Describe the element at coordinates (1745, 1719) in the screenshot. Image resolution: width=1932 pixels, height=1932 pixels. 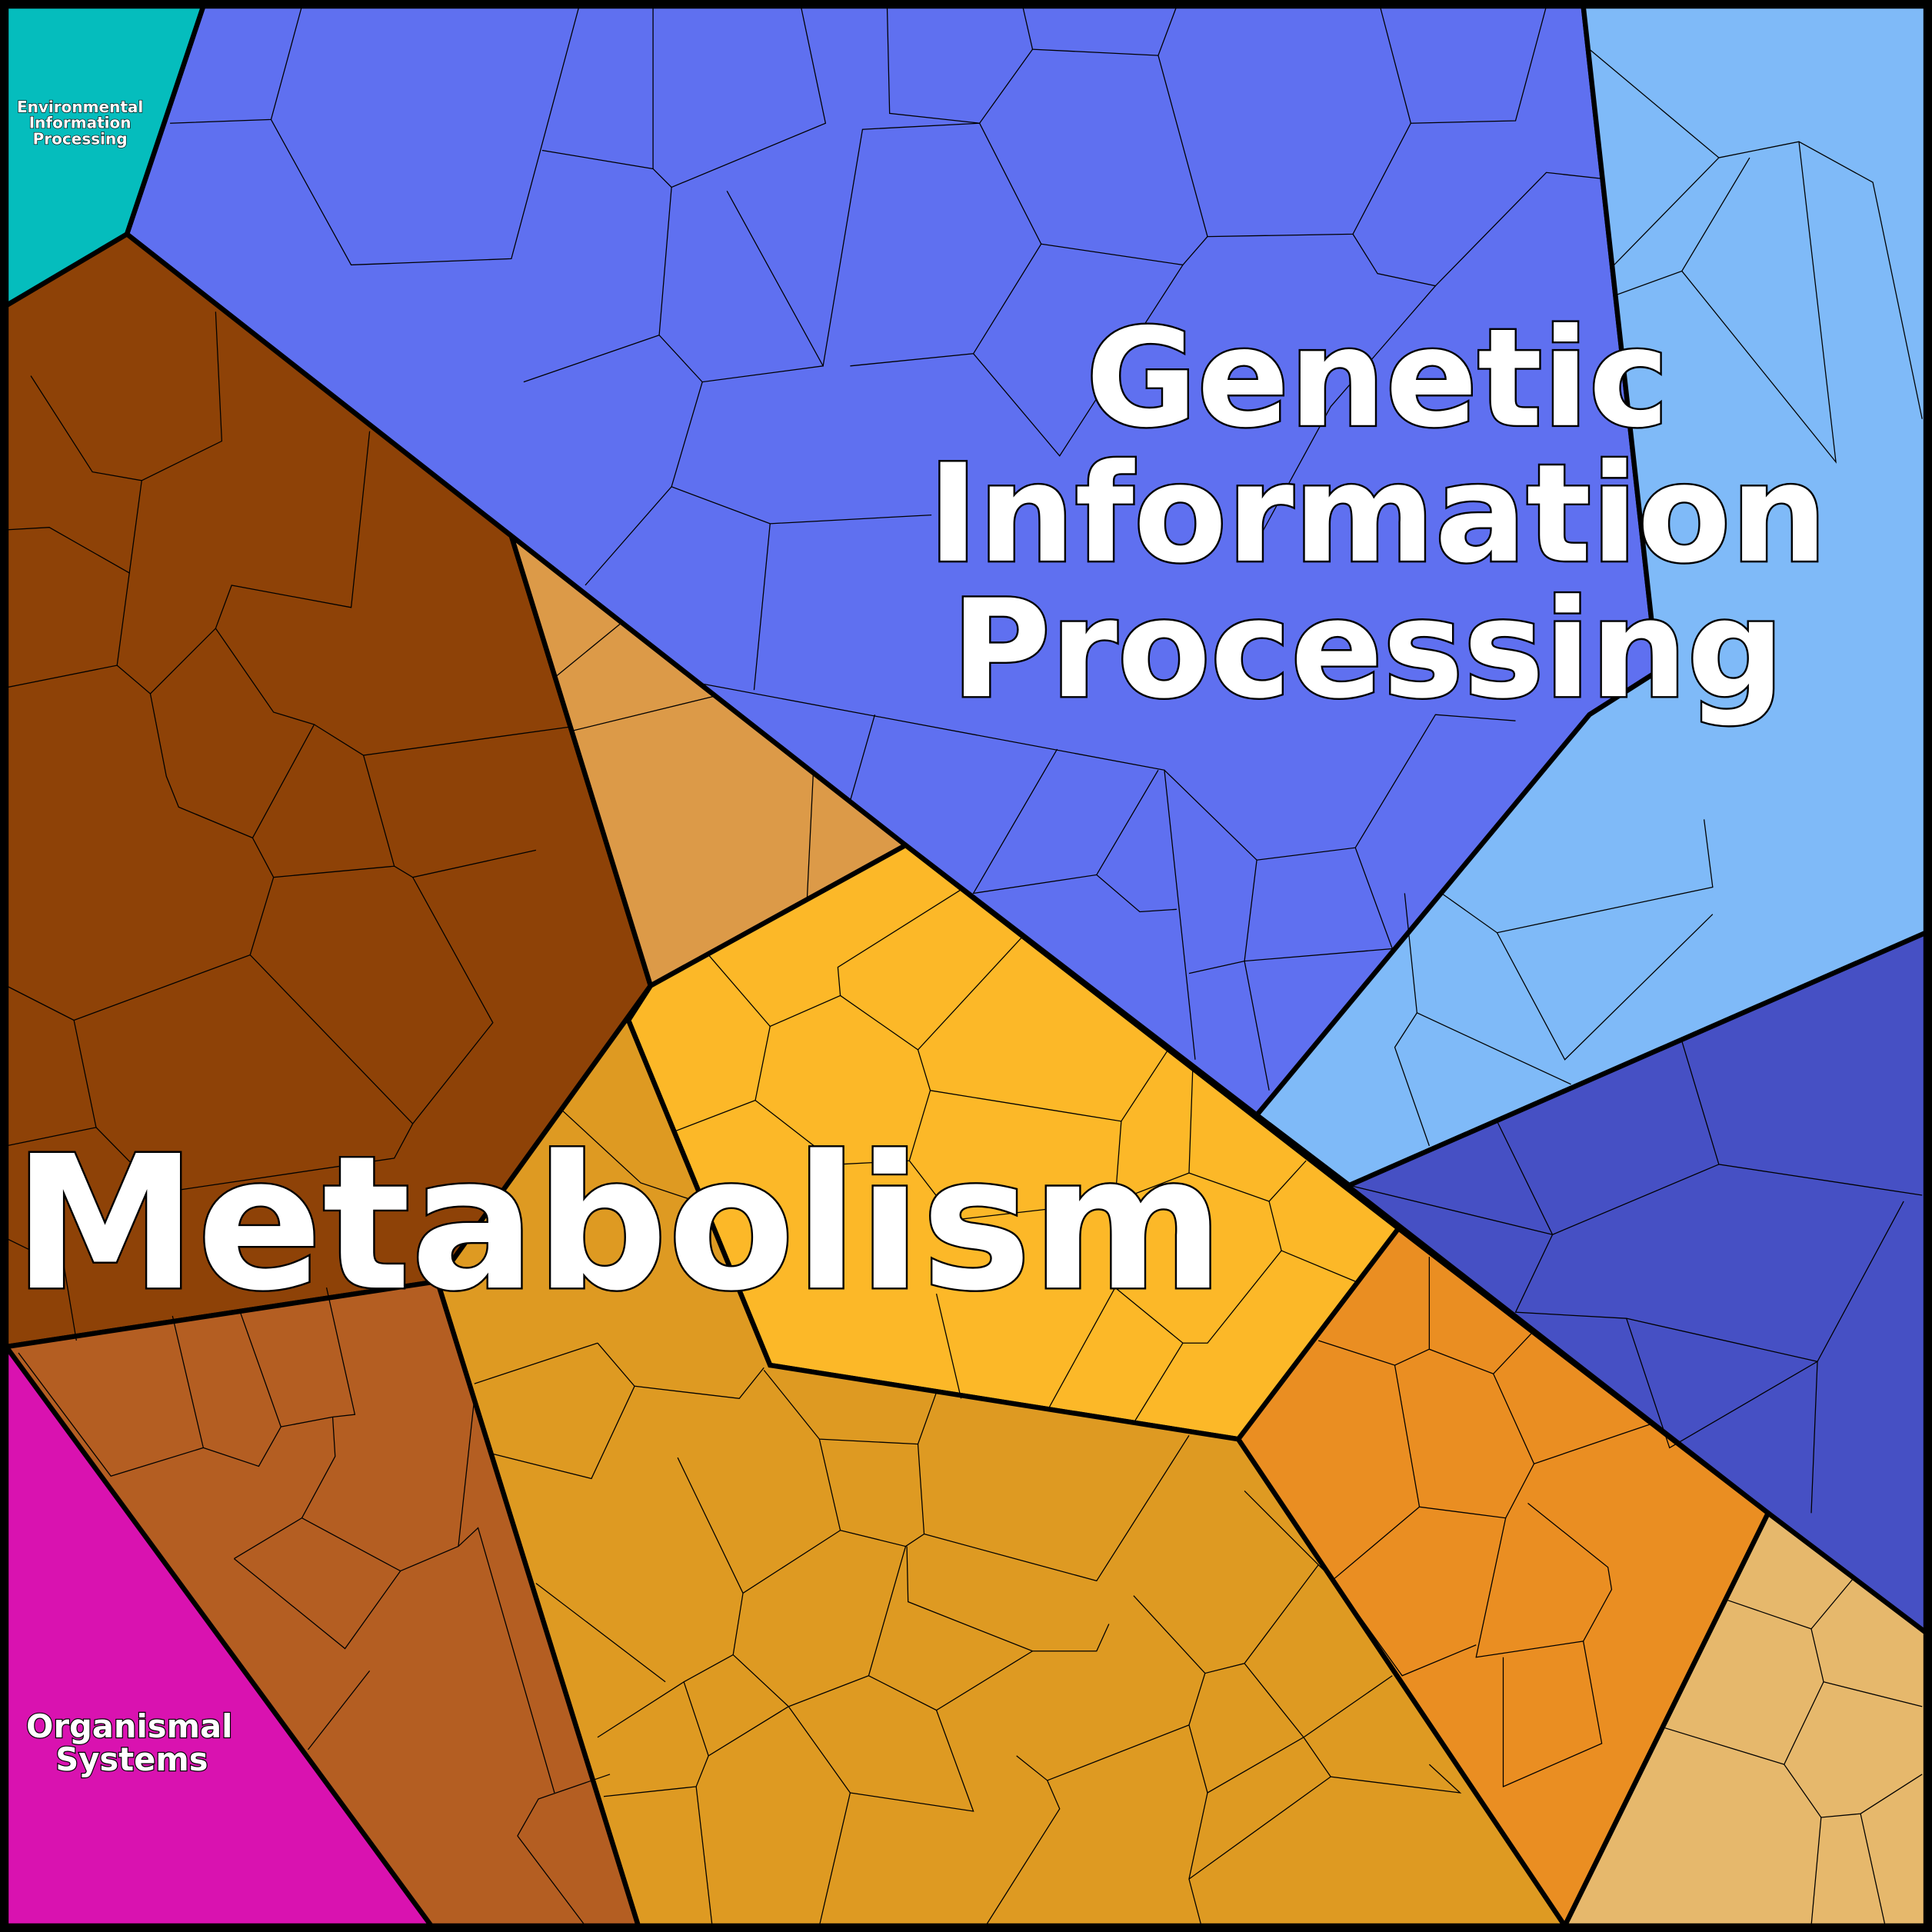
I see `region-metabolism-peach` at that location.